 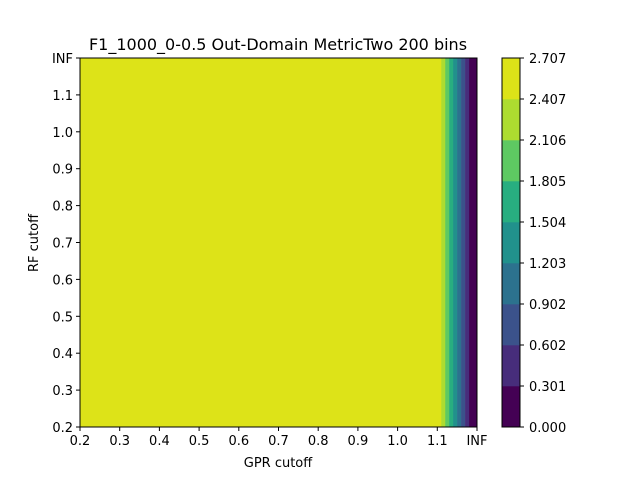 I want to click on colorbar-frame, so click(x=511, y=242).